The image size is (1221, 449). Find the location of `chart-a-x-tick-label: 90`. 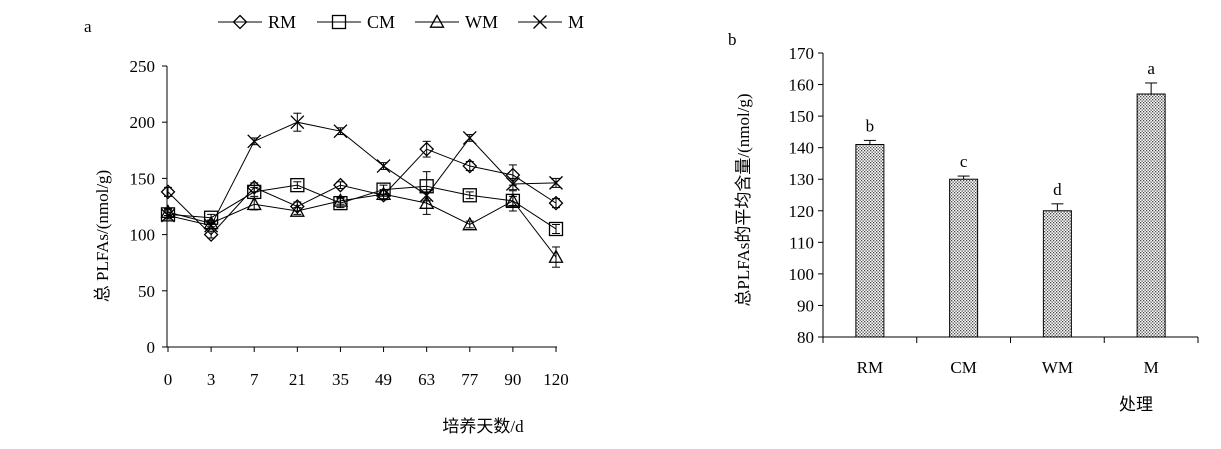

chart-a-x-tick-label: 90 is located at coordinates (512, 379).